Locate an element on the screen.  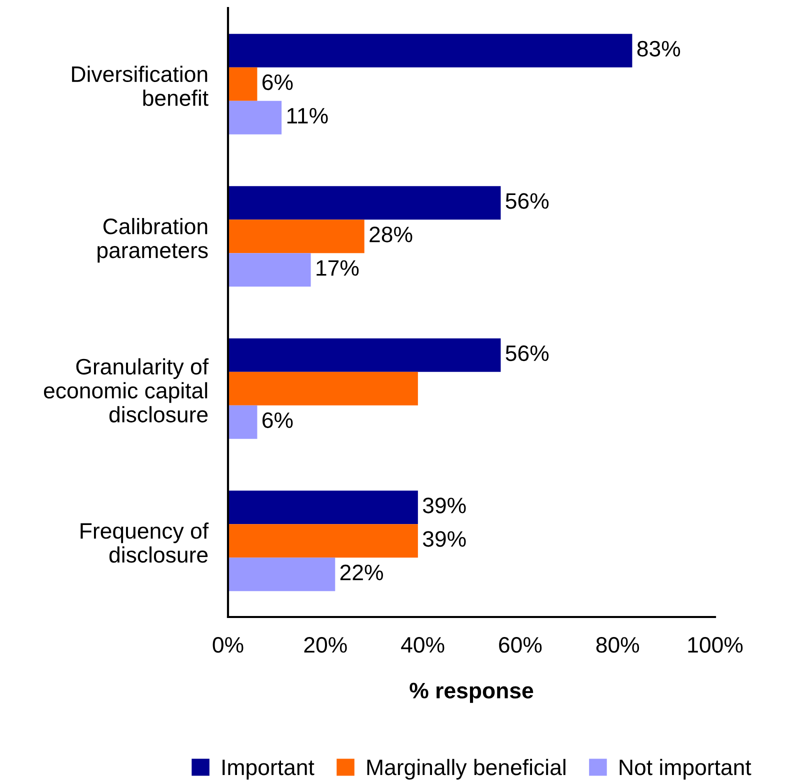
legend-label: Not important is located at coordinates (686, 769).